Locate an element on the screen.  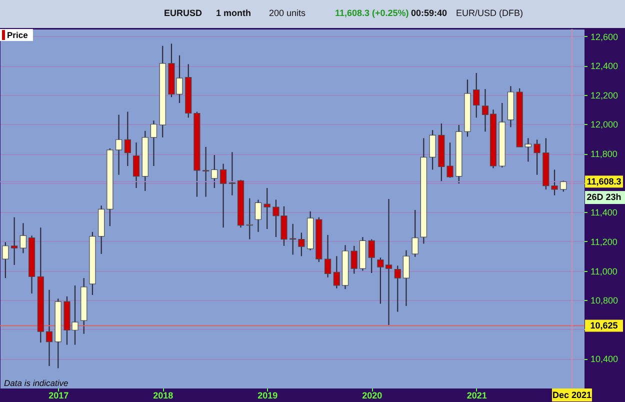
y-tick-label: 10,400 is located at coordinates (604, 359).